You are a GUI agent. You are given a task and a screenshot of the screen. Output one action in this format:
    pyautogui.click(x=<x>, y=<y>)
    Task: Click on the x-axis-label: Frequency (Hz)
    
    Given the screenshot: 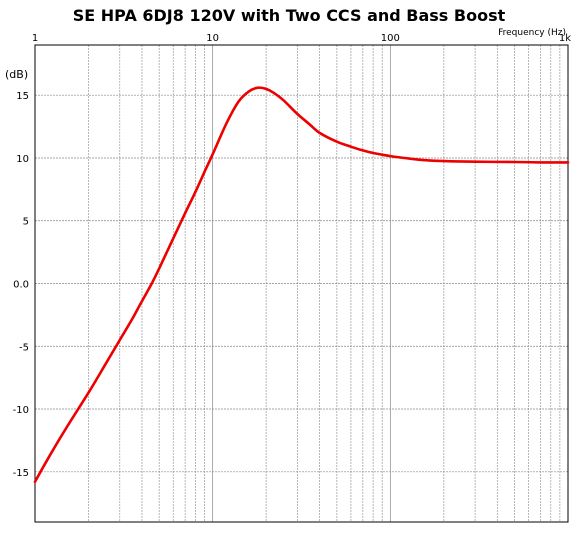 What is the action you would take?
    pyautogui.click(x=532, y=33)
    